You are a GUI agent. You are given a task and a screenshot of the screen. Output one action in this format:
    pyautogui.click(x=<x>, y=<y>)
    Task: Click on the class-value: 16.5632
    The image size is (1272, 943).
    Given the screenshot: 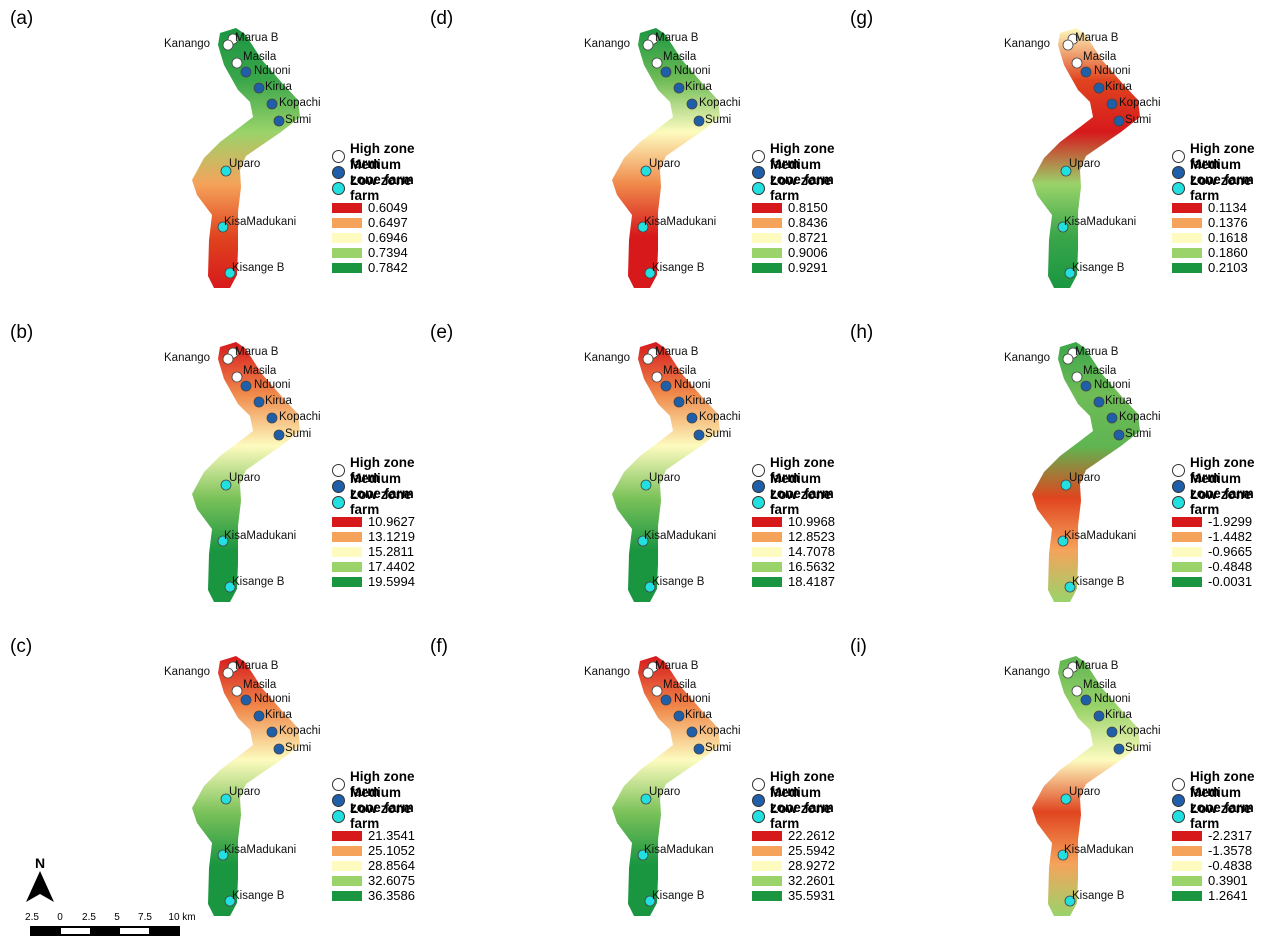 What is the action you would take?
    pyautogui.click(x=811, y=566)
    